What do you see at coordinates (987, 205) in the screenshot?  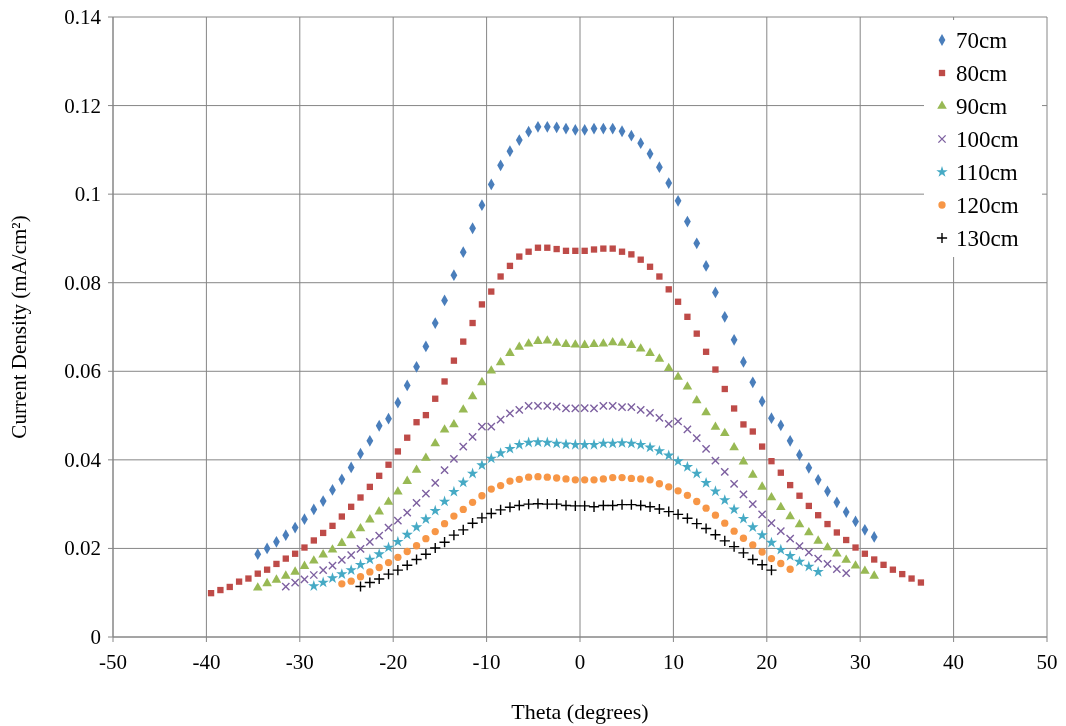 I see `legend-label: 120cm` at bounding box center [987, 205].